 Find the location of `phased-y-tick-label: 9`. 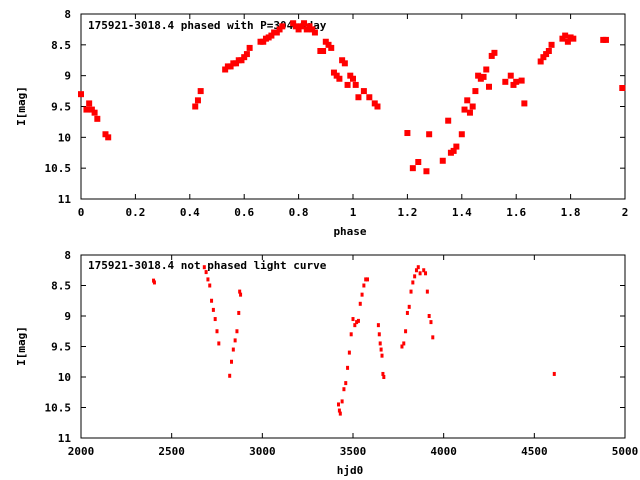

phased-y-tick-label: 9 is located at coordinates (67, 76).